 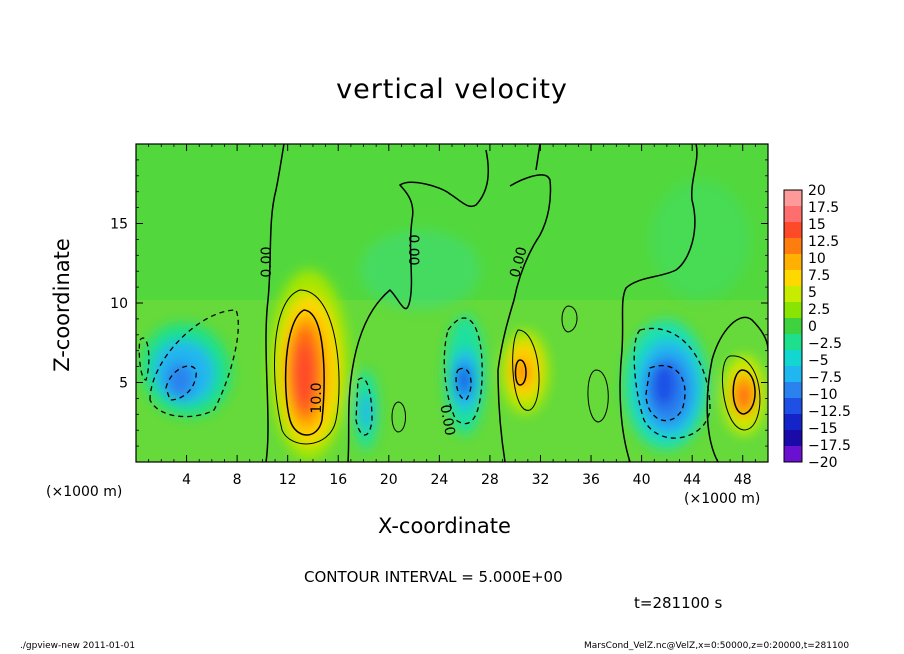 What do you see at coordinates (119, 225) in the screenshot?
I see `y-tick-label: 15` at bounding box center [119, 225].